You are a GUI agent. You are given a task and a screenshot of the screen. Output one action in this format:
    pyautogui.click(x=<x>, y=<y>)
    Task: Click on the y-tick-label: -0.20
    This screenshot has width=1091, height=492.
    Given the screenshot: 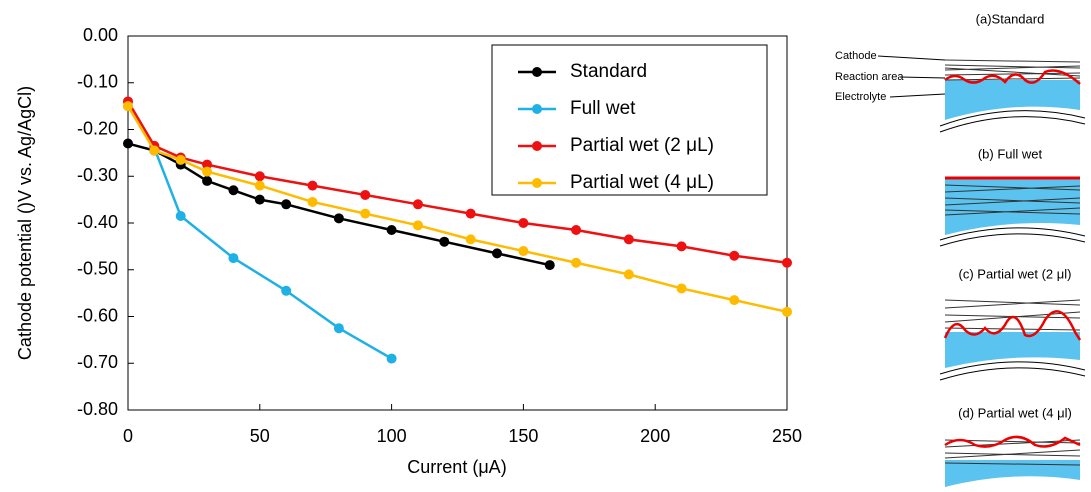 What is the action you would take?
    pyautogui.click(x=97, y=128)
    